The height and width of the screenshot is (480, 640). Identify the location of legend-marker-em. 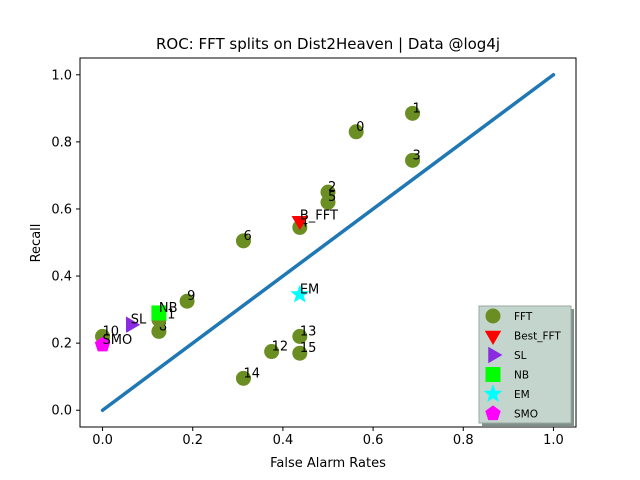
(493, 393).